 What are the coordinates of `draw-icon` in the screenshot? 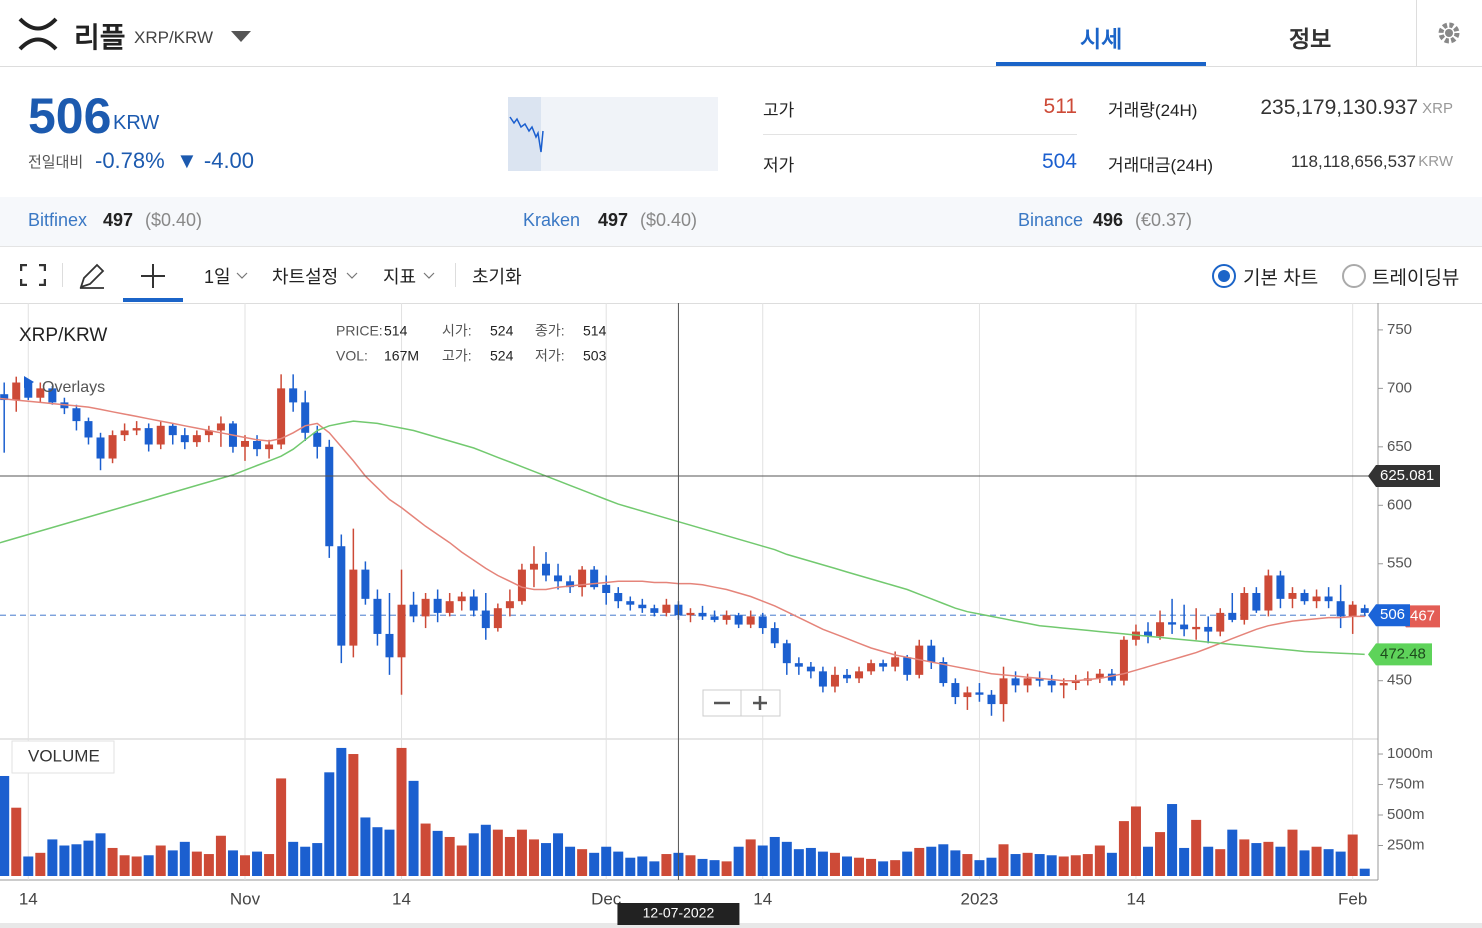 It's located at (92, 276).